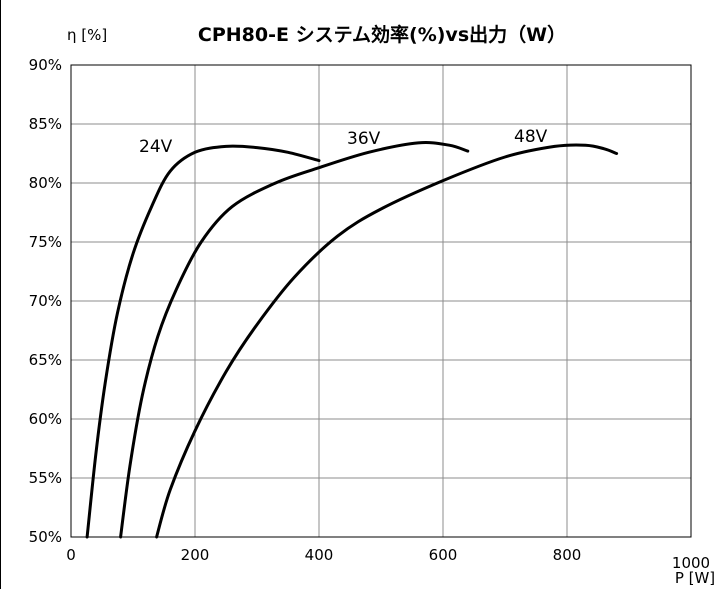  I want to click on y-tick-label: 75%, so click(45, 242).